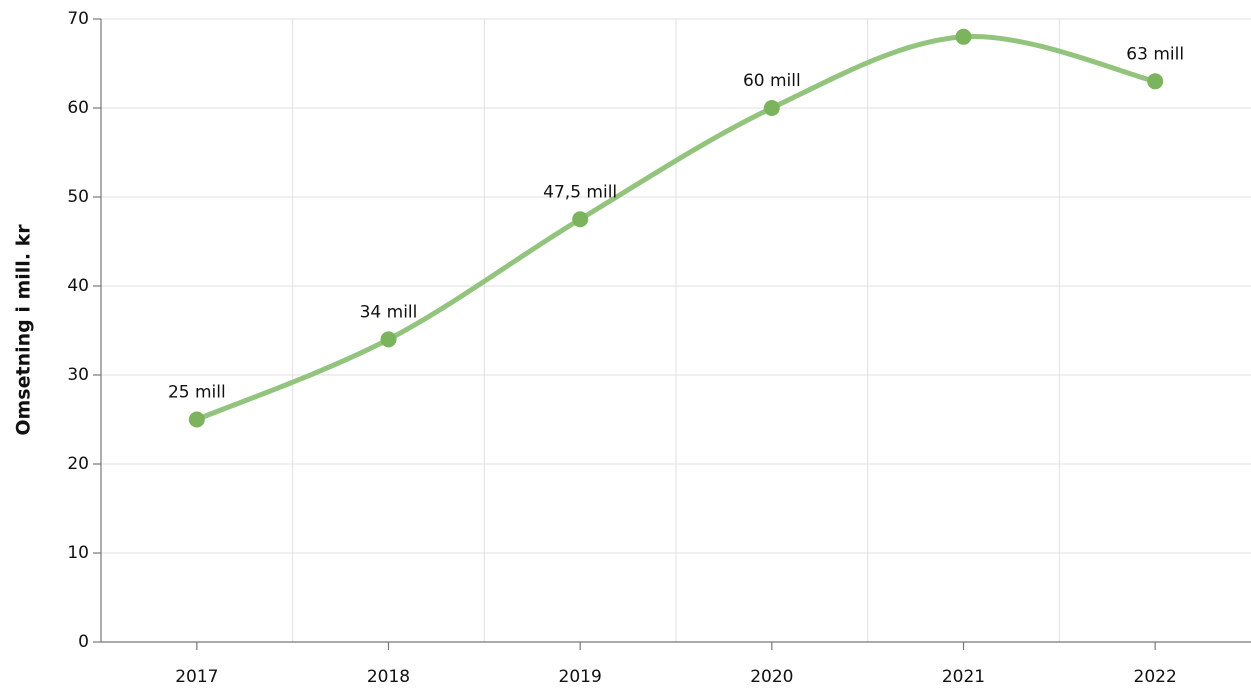 The width and height of the screenshot is (1251, 688). I want to click on y-tick-label: 20, so click(78, 464).